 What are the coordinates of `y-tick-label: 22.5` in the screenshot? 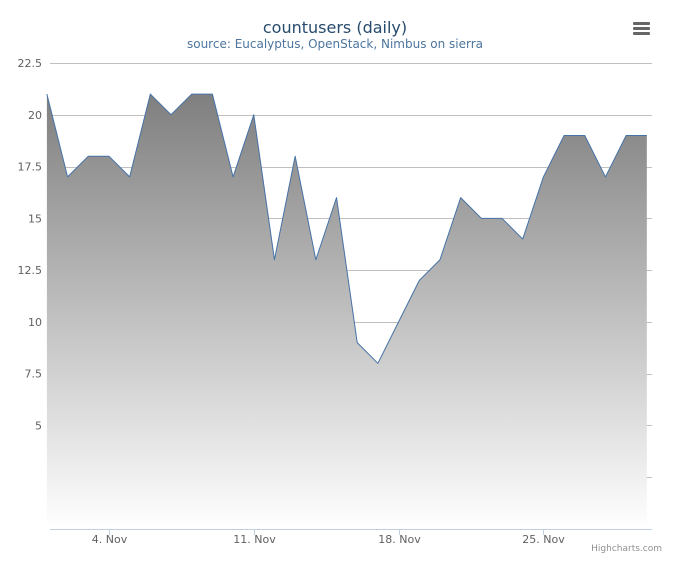 It's located at (30, 63).